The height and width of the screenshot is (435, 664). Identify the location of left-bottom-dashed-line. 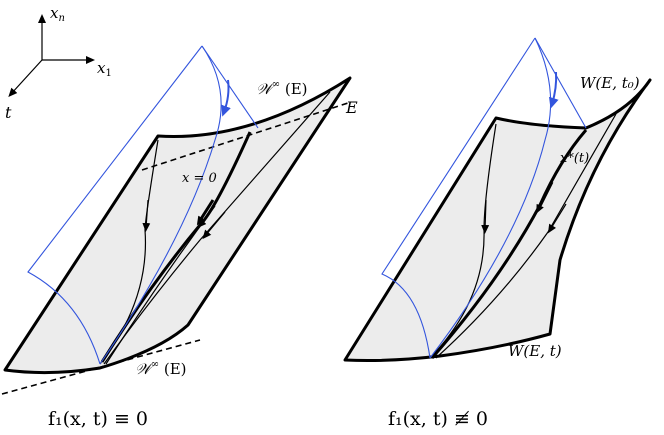
(101, 367).